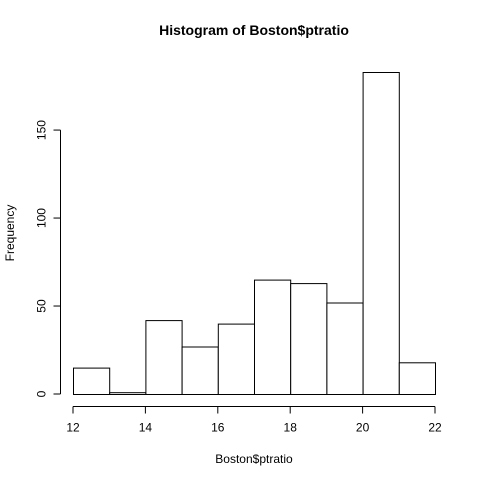  What do you see at coordinates (42, 130) in the screenshot?
I see `y-tick-label-3: 150` at bounding box center [42, 130].